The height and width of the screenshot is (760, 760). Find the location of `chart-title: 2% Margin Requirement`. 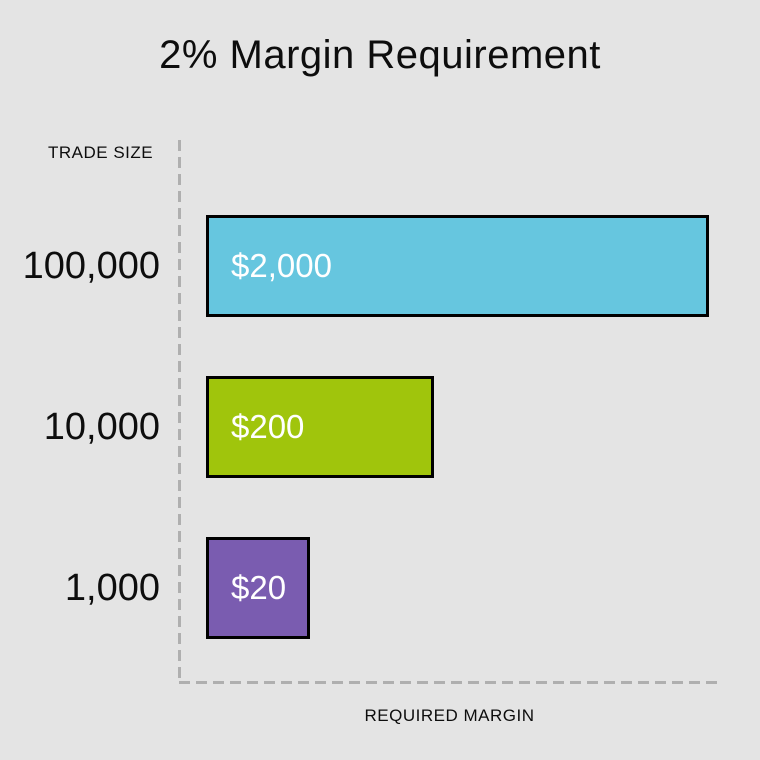

chart-title: 2% Margin Requirement is located at coordinates (380, 55).